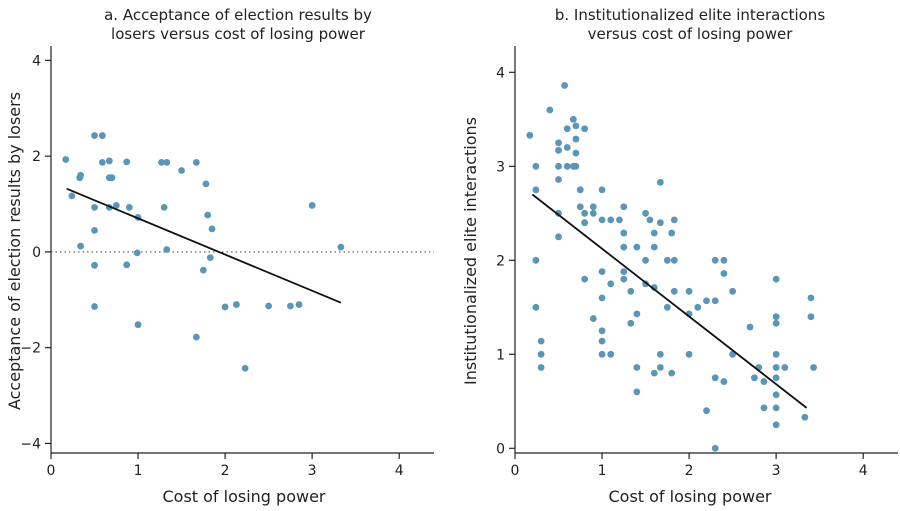  I want to click on panel-b-y-tick-label: 0, so click(500, 449).